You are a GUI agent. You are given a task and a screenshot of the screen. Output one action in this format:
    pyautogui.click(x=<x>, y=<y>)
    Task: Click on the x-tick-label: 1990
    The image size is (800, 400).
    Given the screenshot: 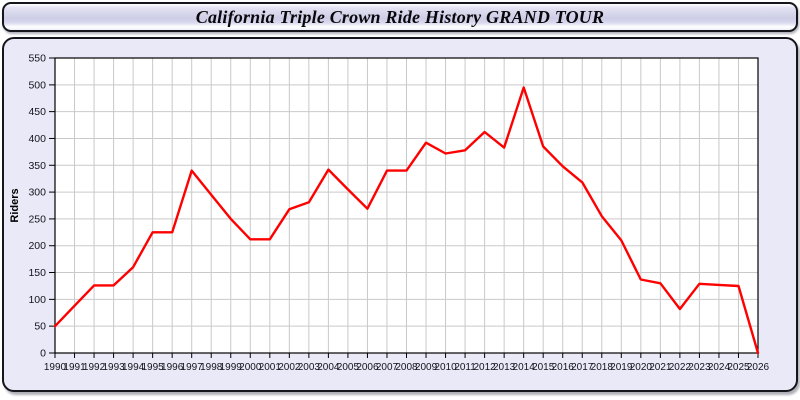 What is the action you would take?
    pyautogui.click(x=55, y=367)
    